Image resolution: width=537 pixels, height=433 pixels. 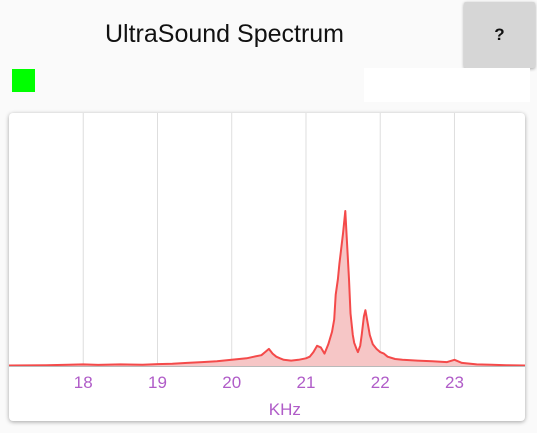 I want to click on x-tick-label-19: 19, so click(x=157, y=382).